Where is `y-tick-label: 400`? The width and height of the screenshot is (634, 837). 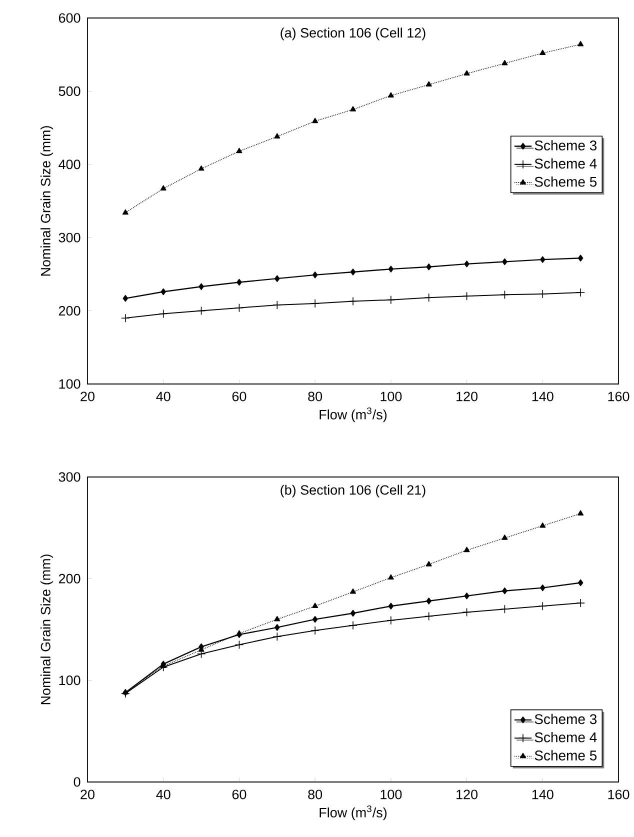
y-tick-label: 400 is located at coordinates (69, 165).